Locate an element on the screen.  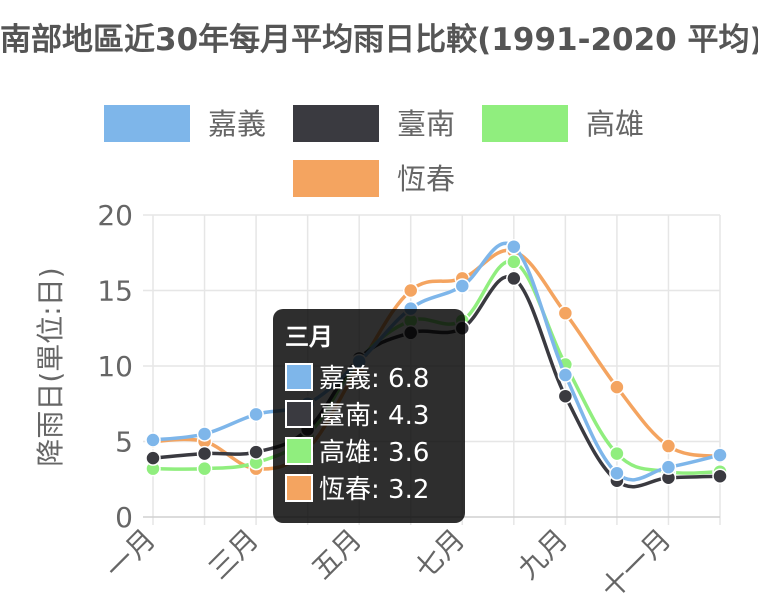
legend-item: 恆春 is located at coordinates (374, 178).